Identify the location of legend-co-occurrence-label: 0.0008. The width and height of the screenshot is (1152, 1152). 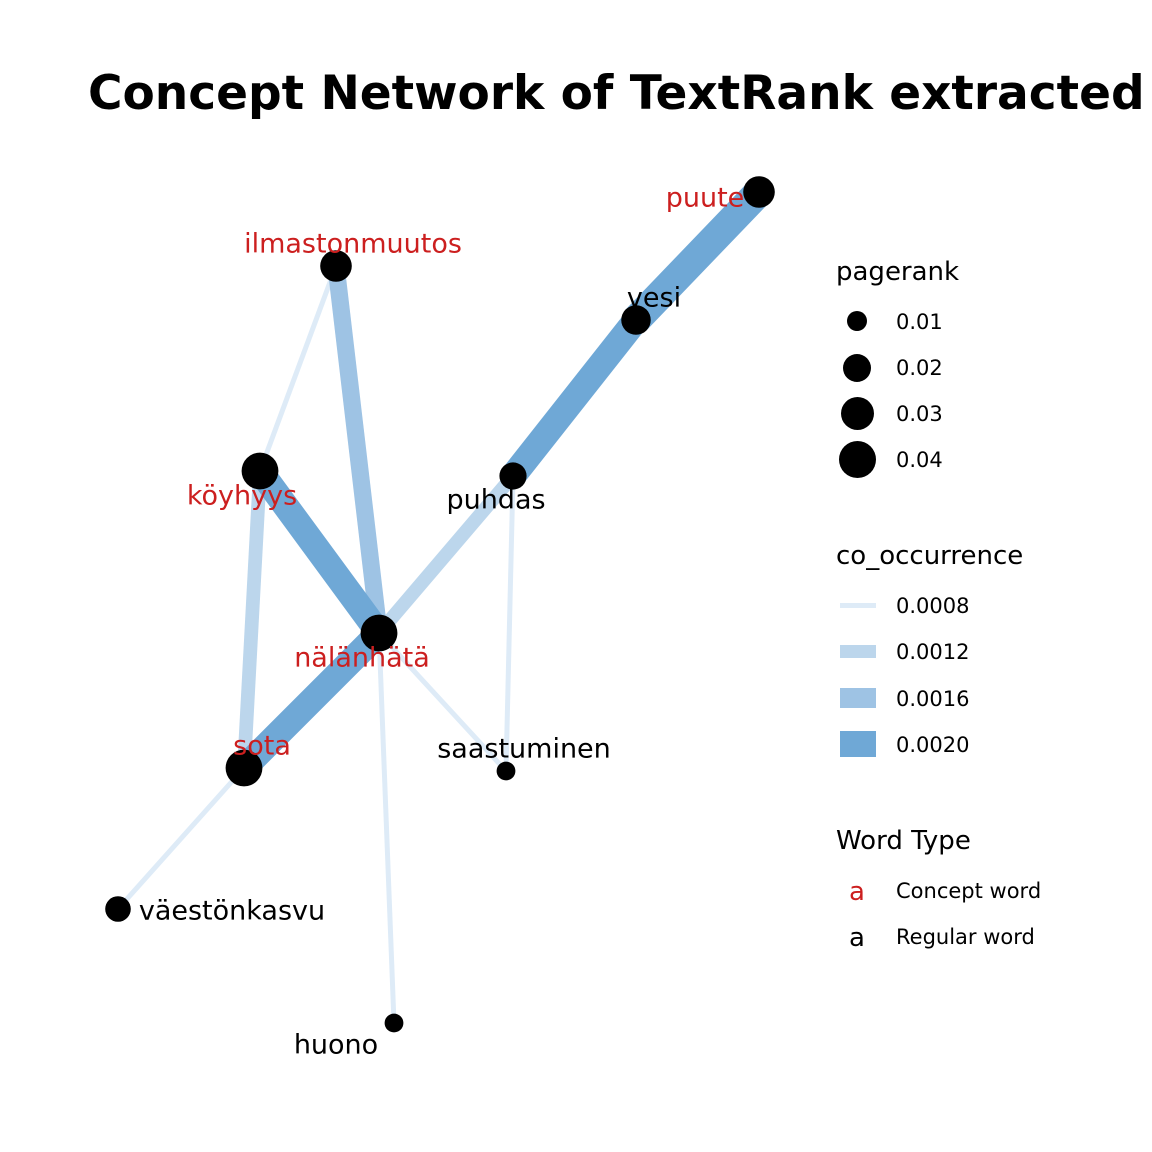
(933, 606).